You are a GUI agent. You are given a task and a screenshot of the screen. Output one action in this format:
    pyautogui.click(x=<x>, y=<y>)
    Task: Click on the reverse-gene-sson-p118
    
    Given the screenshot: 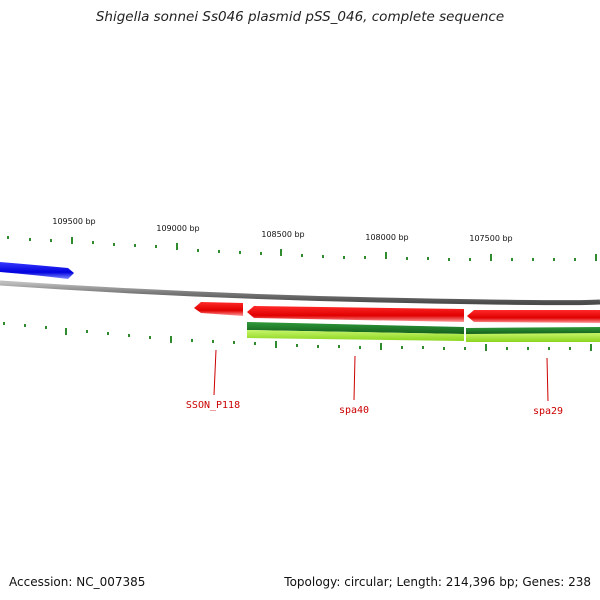 What is the action you would take?
    pyautogui.click(x=218, y=309)
    